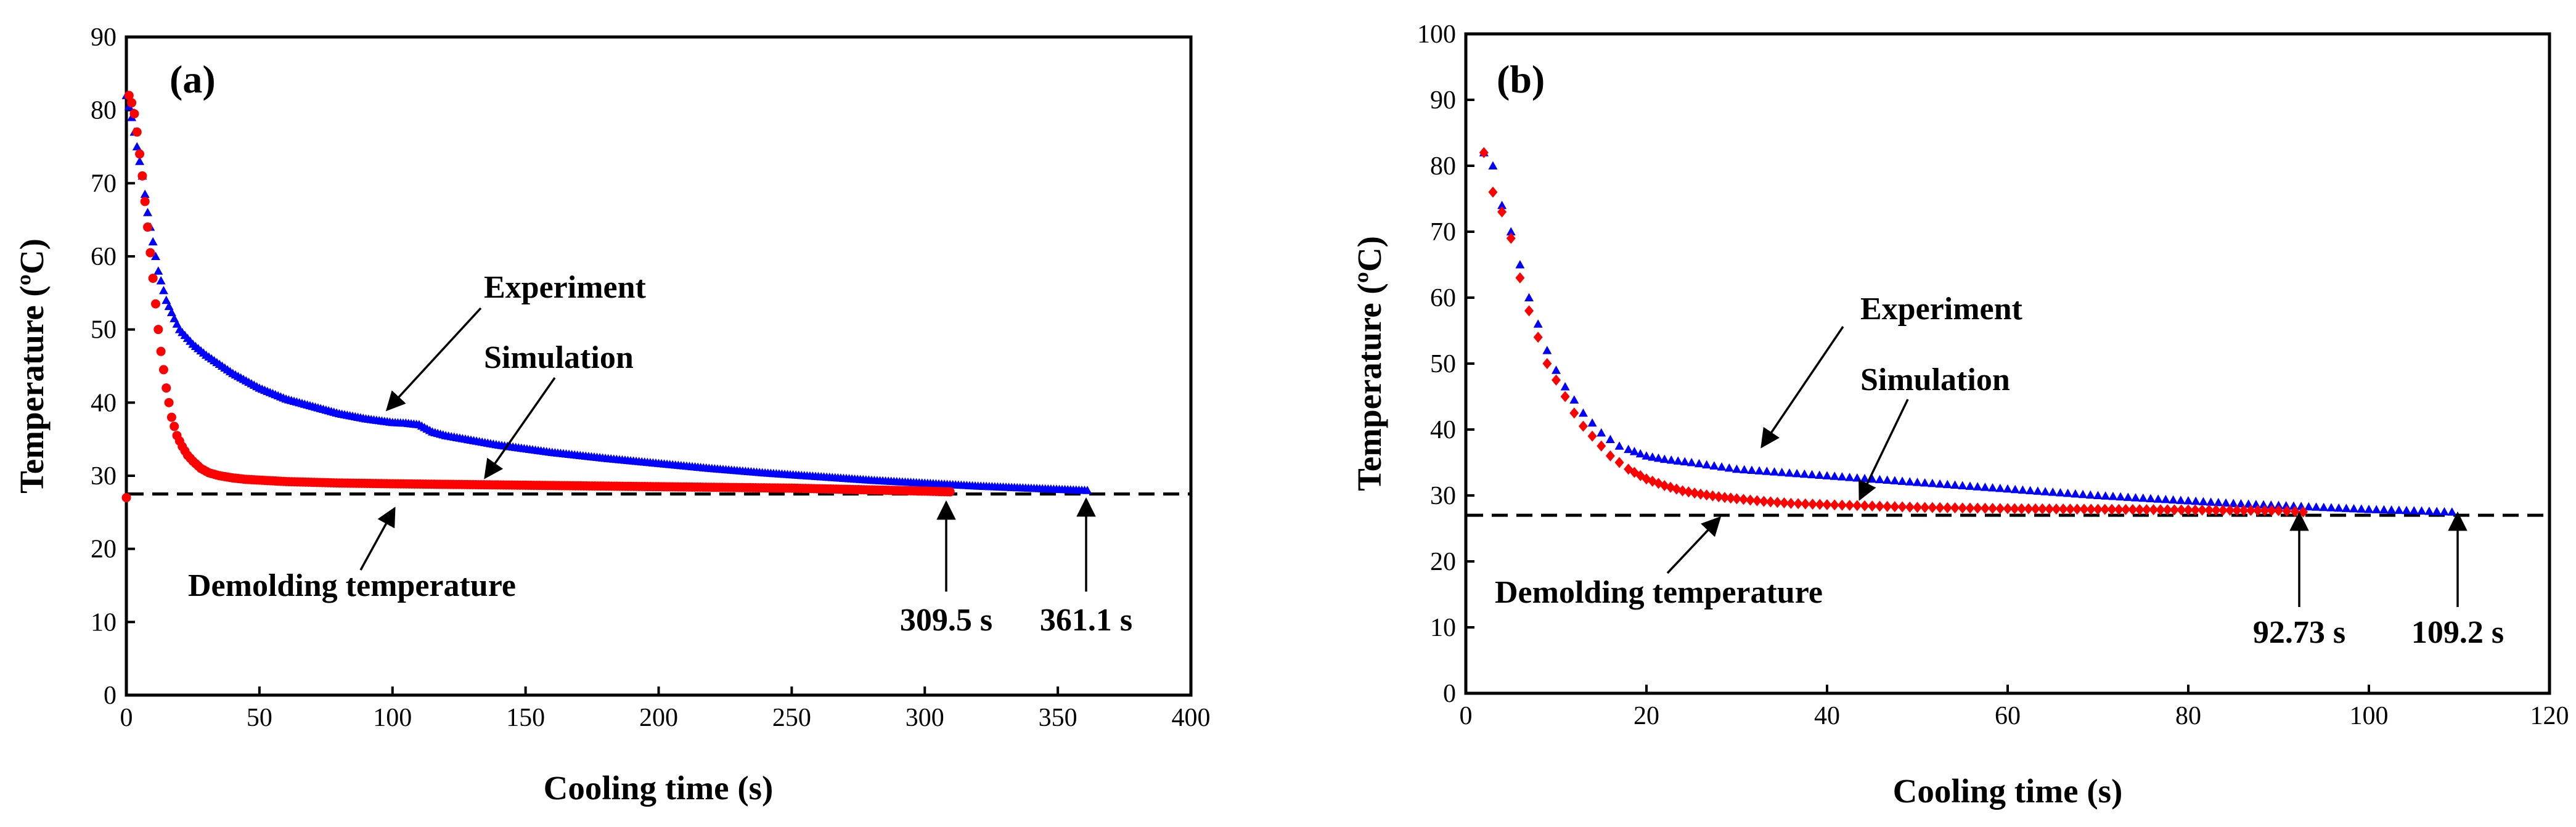  I want to click on annotation-end-sim-a: 309.5 s, so click(946, 620).